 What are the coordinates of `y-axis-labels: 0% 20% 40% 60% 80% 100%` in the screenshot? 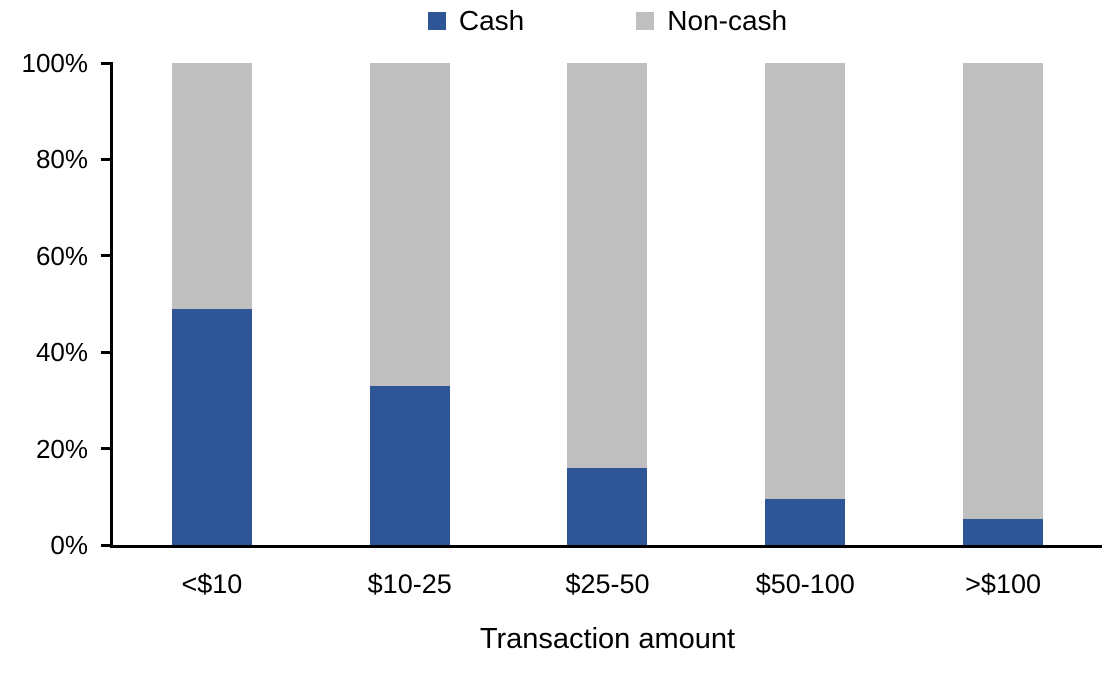 It's located at (44, 304).